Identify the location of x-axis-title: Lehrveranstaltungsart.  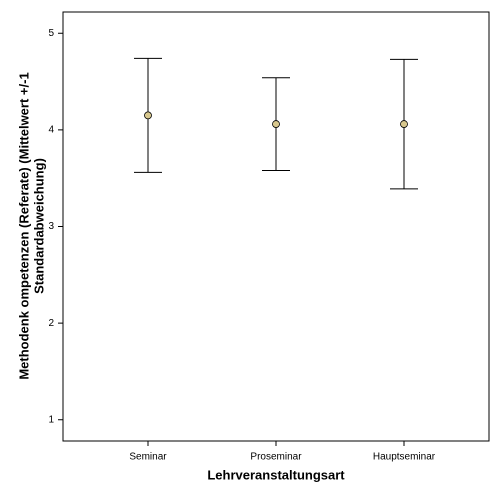
(276, 474).